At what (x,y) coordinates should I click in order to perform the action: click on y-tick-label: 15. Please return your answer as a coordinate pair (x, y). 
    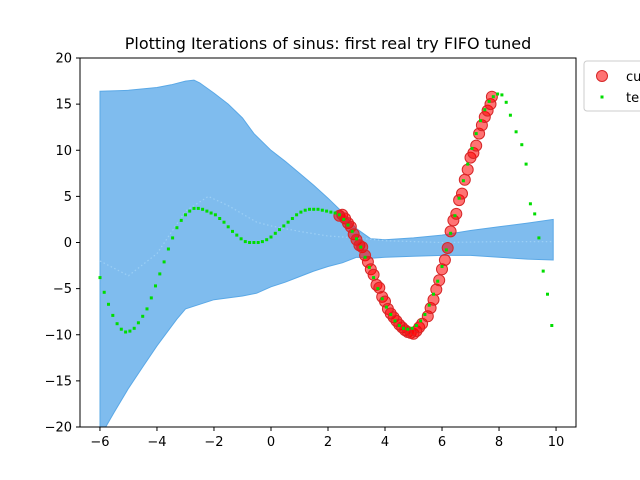
    Looking at the image, I should click on (63, 105).